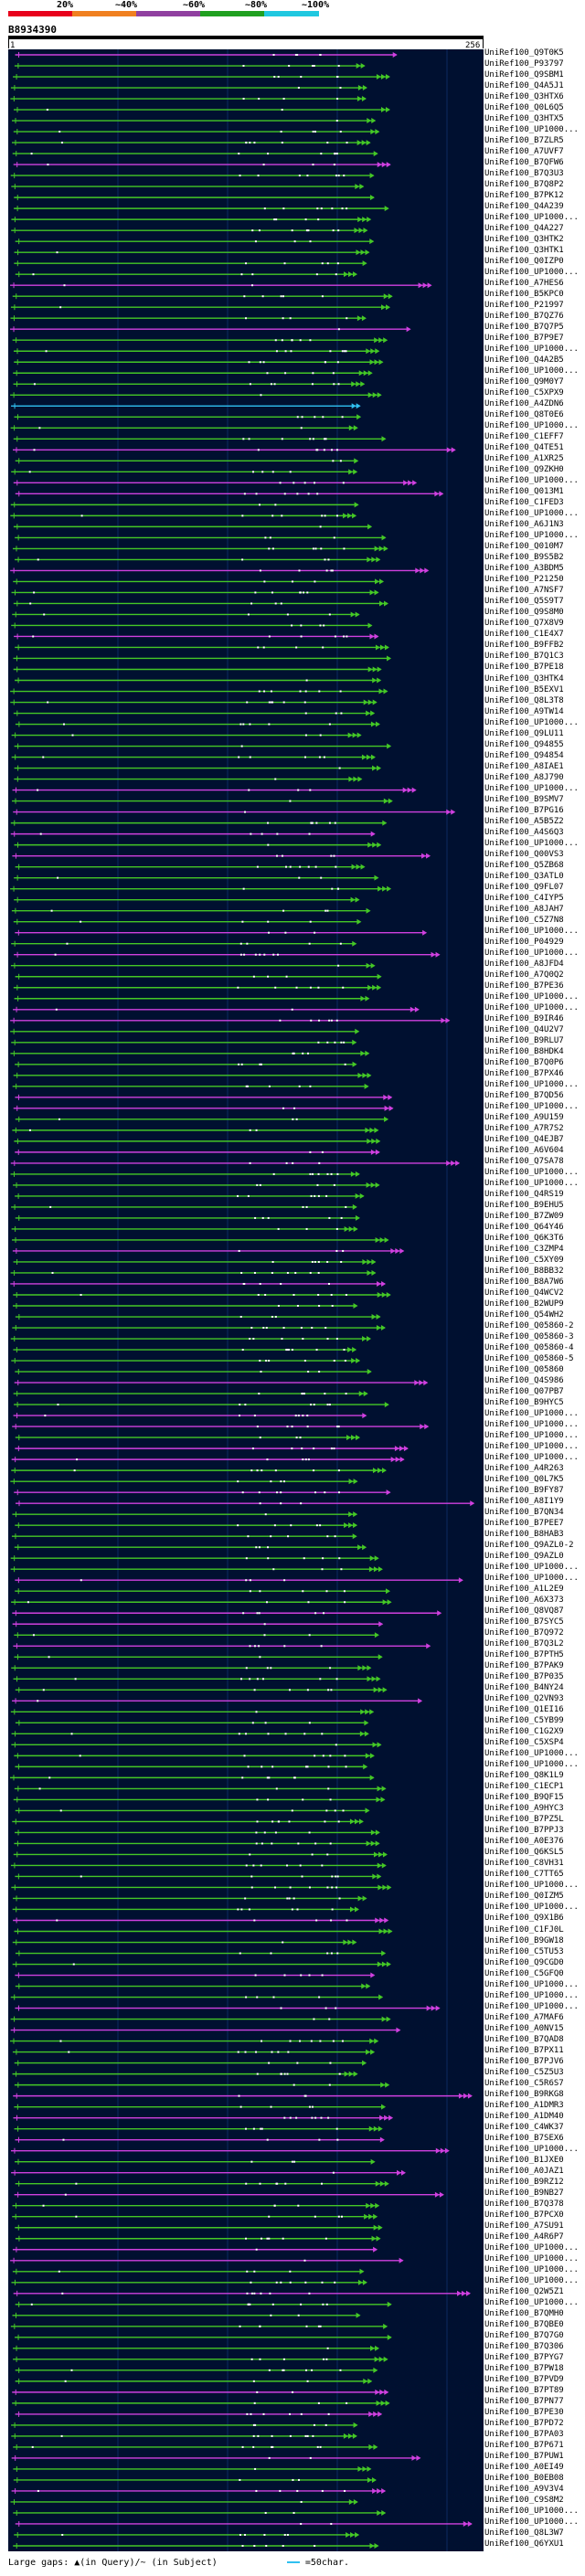 Image resolution: width=585 pixels, height=2576 pixels. What do you see at coordinates (524, 1776) in the screenshot?
I see `hit-label: UniRef100_Q8K1L9` at bounding box center [524, 1776].